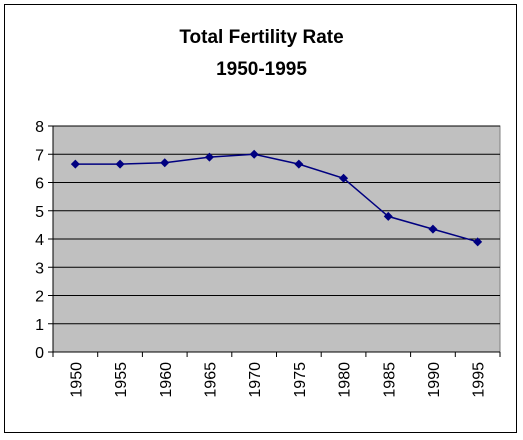 Image resolution: width=523 pixels, height=440 pixels. I want to click on y-tick-label: 2, so click(39, 297).